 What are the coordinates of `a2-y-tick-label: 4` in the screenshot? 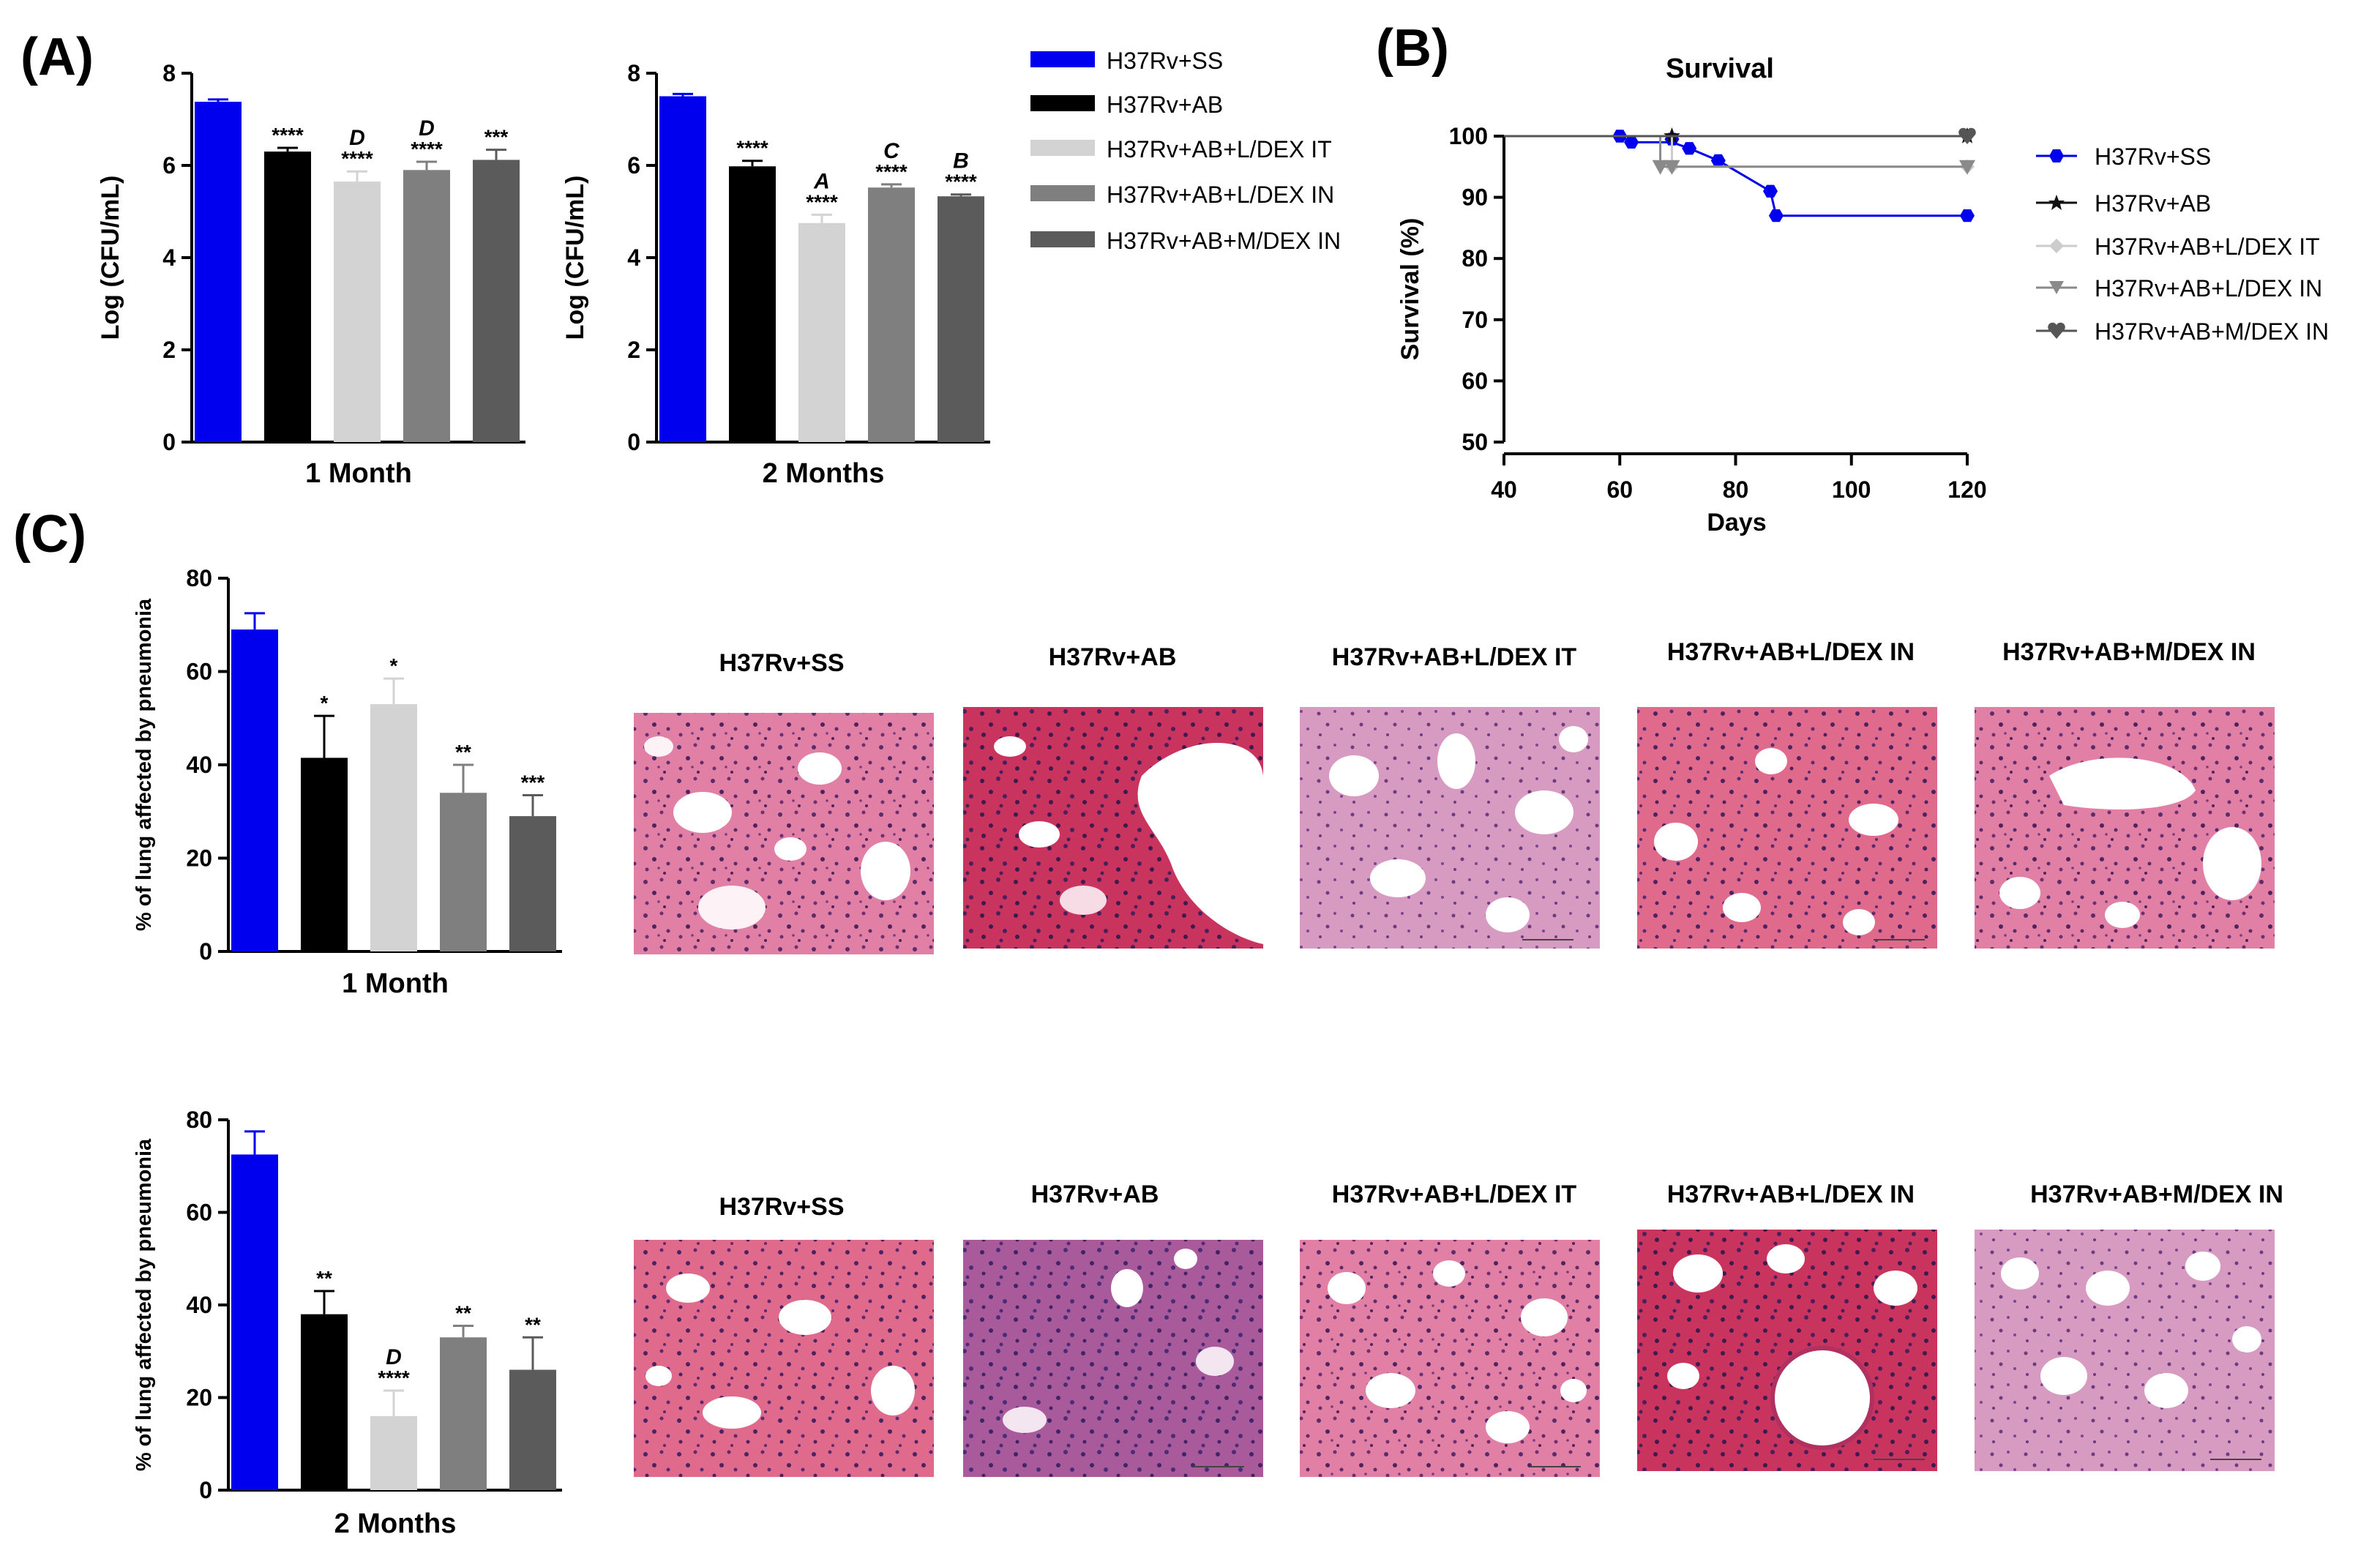 It's located at (633, 257).